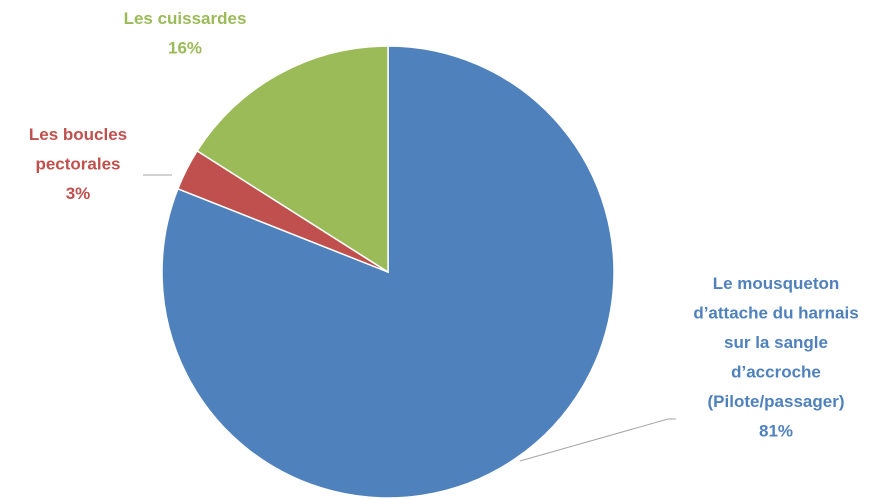 The height and width of the screenshot is (499, 891). Describe the element at coordinates (776, 431) in the screenshot. I see `slice-value-label: 81%` at that location.